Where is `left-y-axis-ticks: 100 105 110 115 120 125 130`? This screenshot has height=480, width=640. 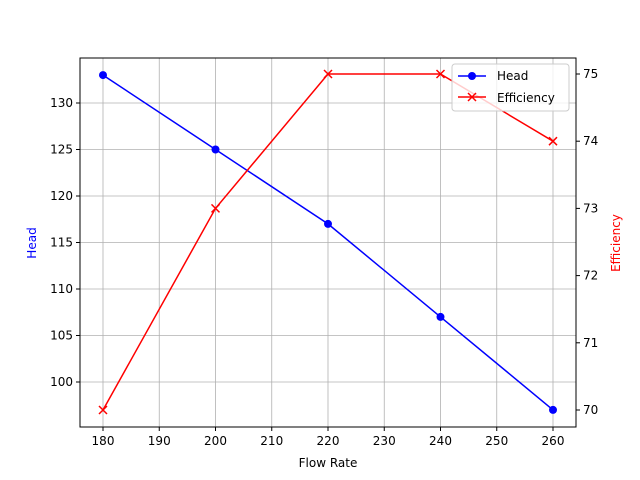 left-y-axis-ticks: 100 105 110 115 120 125 130 is located at coordinates (65, 242).